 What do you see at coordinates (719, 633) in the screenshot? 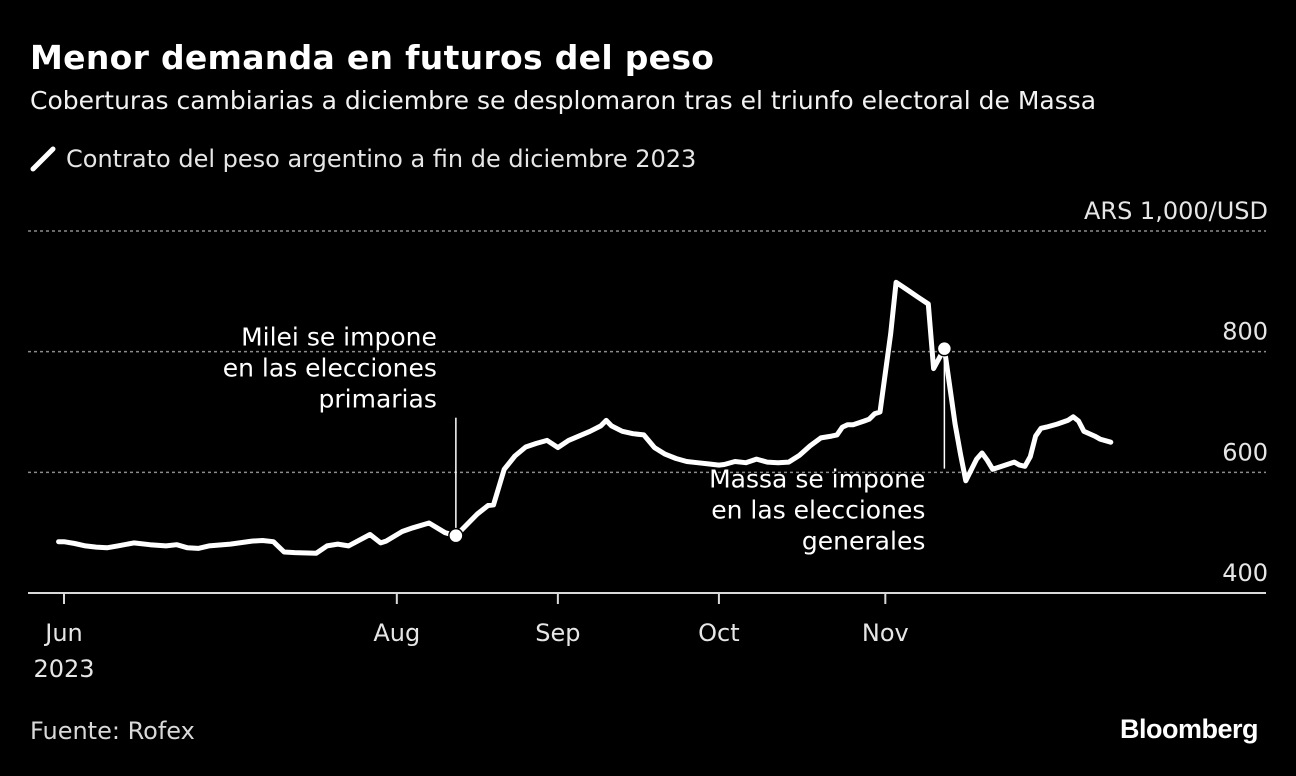
I see `x-tick-label: Oct` at bounding box center [719, 633].